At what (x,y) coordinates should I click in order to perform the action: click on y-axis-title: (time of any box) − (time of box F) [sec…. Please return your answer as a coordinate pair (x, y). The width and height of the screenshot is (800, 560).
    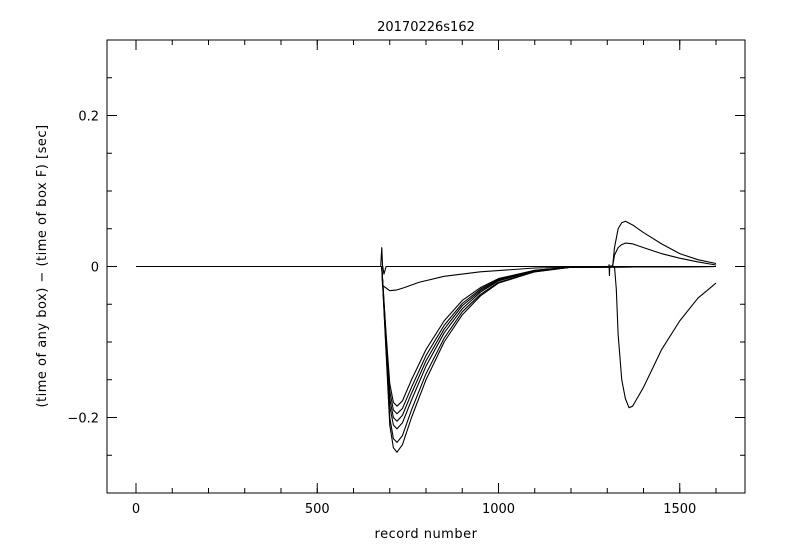
    Looking at the image, I should click on (42, 265).